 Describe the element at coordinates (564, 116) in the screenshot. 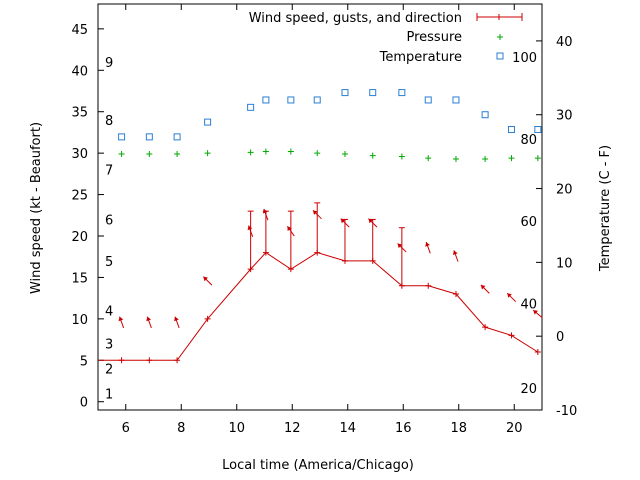

I see `y2-tick-label: 30` at that location.